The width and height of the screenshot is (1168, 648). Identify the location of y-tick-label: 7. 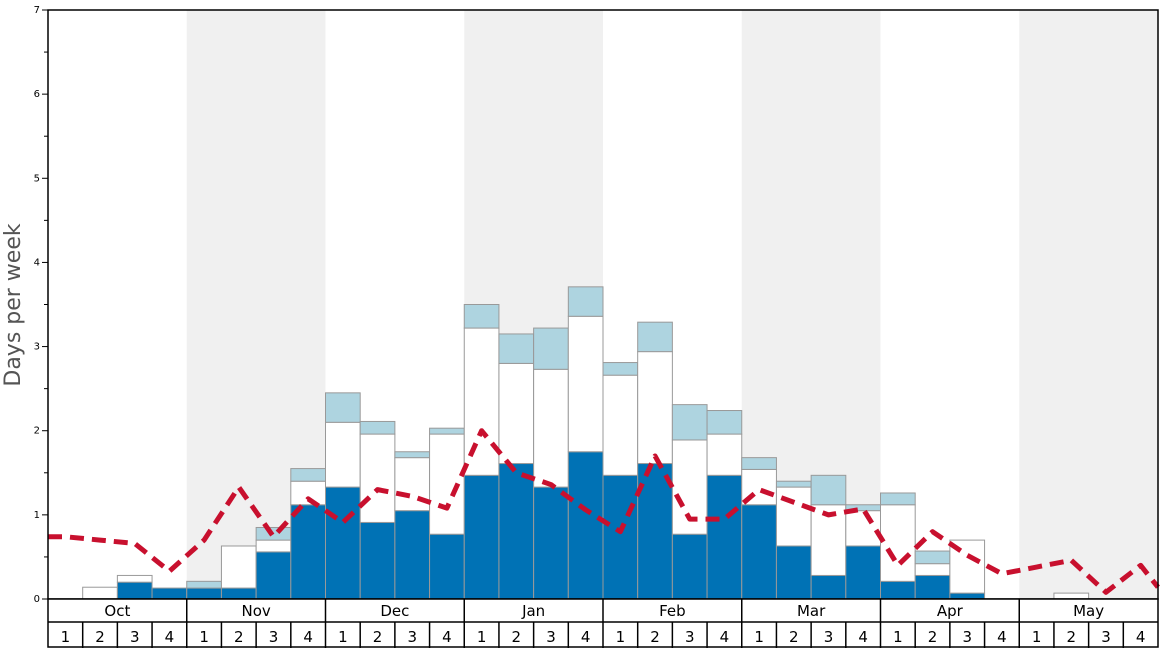
(37, 10).